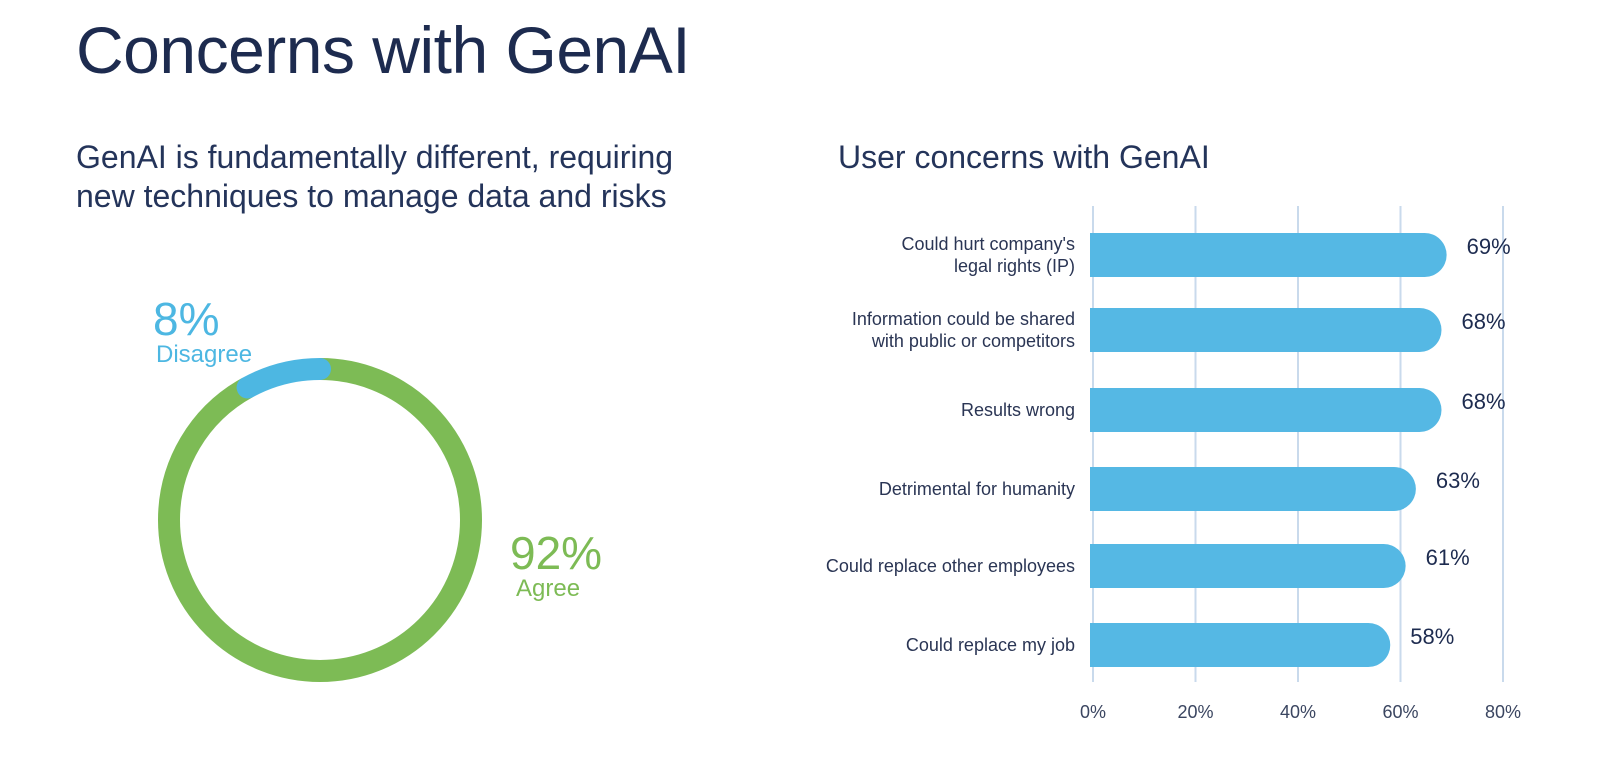 The width and height of the screenshot is (1600, 776). I want to click on bar-value-label: 69%, so click(1489, 246).